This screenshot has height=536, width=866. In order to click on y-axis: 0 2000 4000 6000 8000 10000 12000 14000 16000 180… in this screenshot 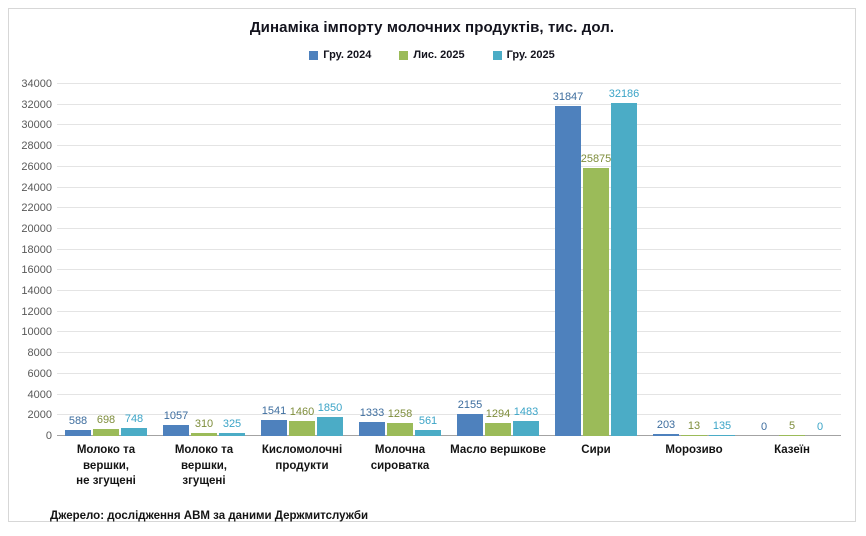, I will do `click(33, 260)`.